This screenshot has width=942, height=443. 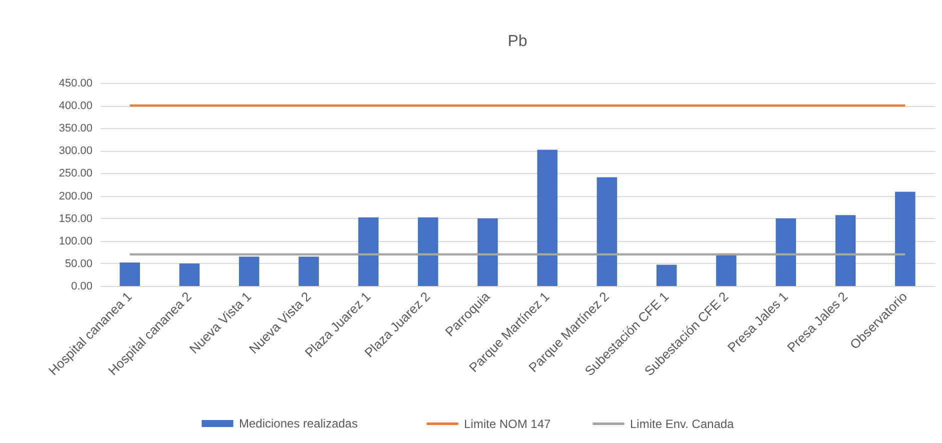 I want to click on y-tick-label: 100.00, so click(x=75, y=241).